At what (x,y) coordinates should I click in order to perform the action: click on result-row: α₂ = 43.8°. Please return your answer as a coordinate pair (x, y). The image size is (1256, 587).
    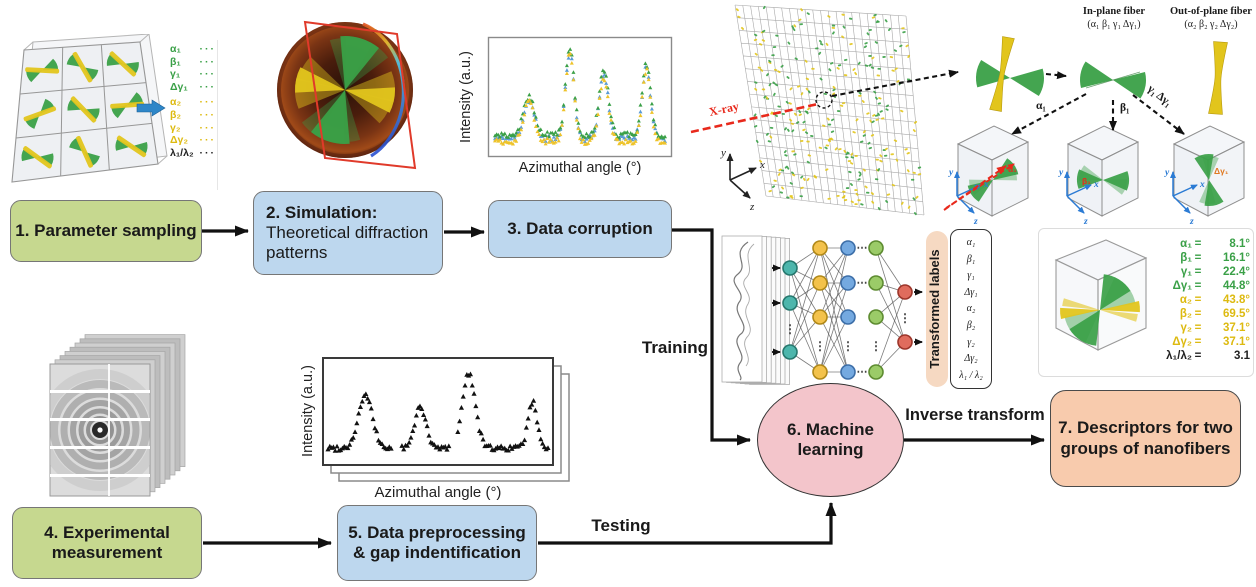
    Looking at the image, I should click on (1204, 300).